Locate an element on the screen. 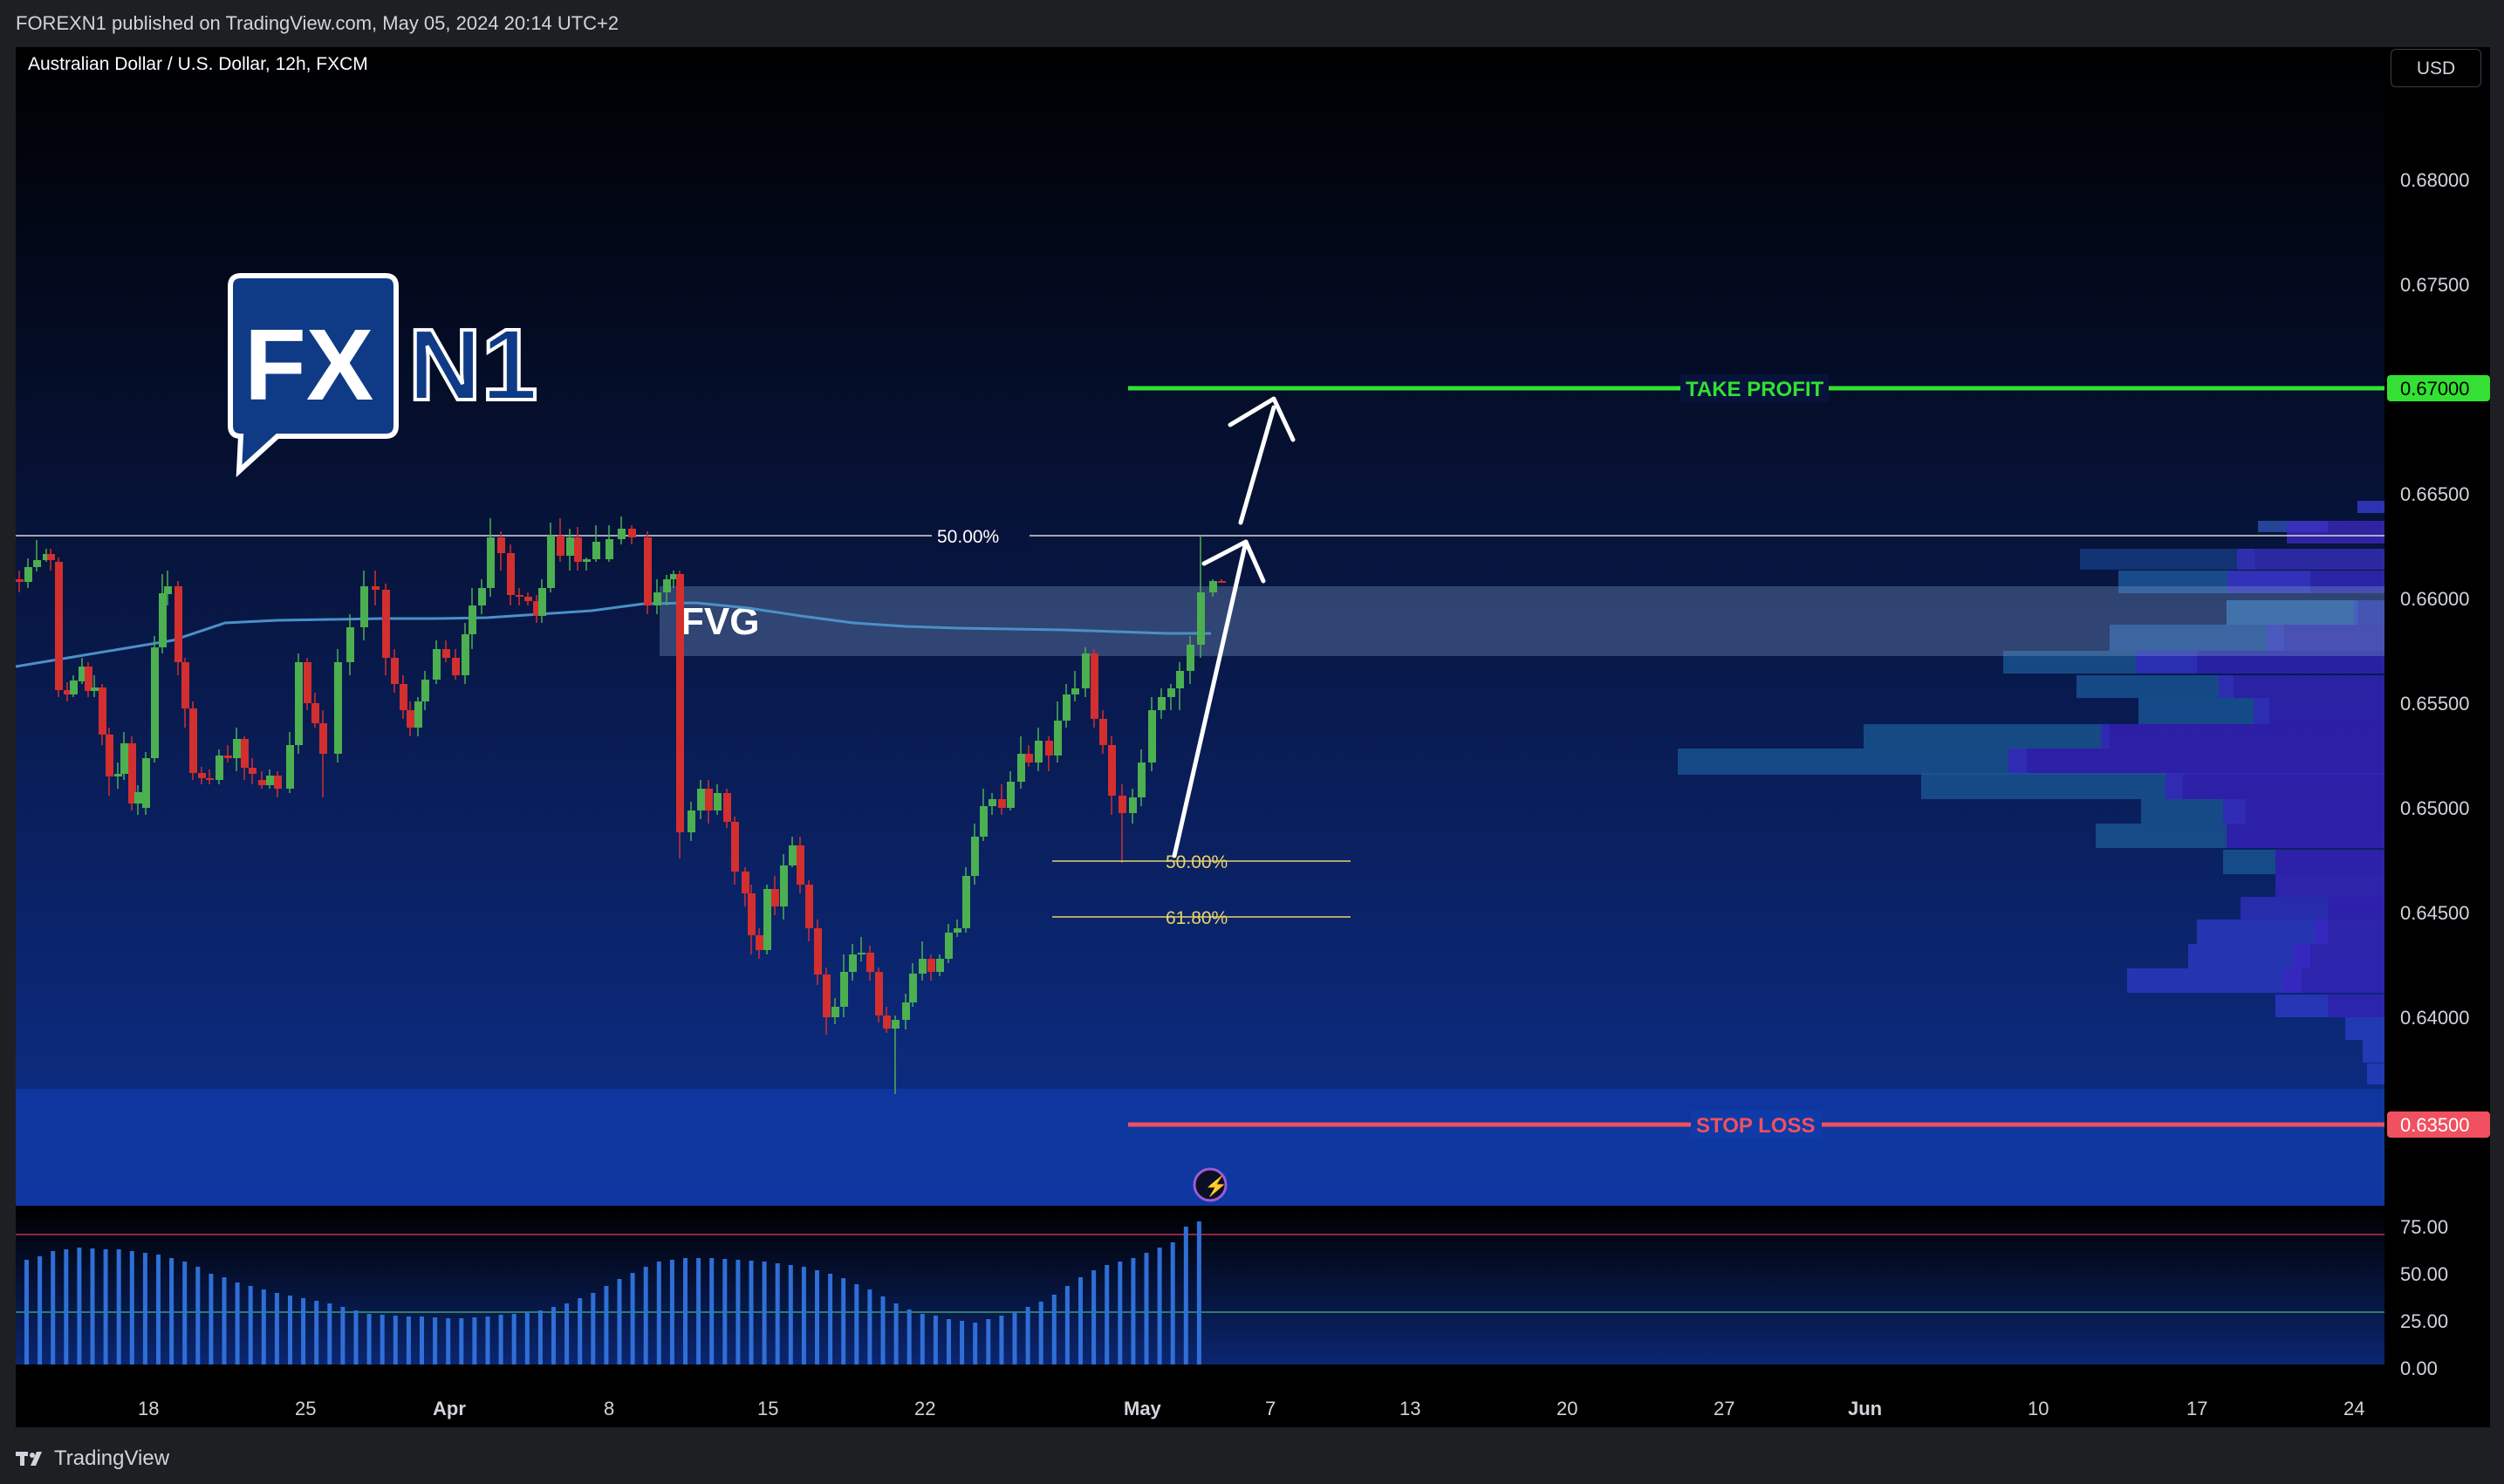  stop-loss-label-bg is located at coordinates (1756, 1125).